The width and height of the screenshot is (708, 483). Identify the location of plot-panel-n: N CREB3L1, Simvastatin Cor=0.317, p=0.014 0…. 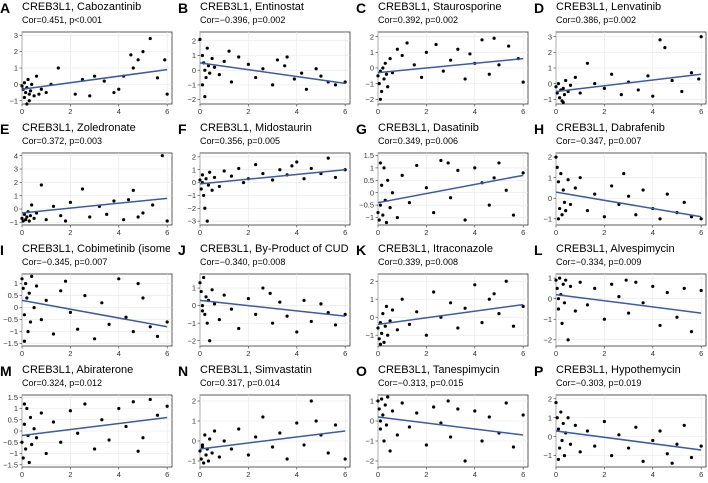
(266, 423).